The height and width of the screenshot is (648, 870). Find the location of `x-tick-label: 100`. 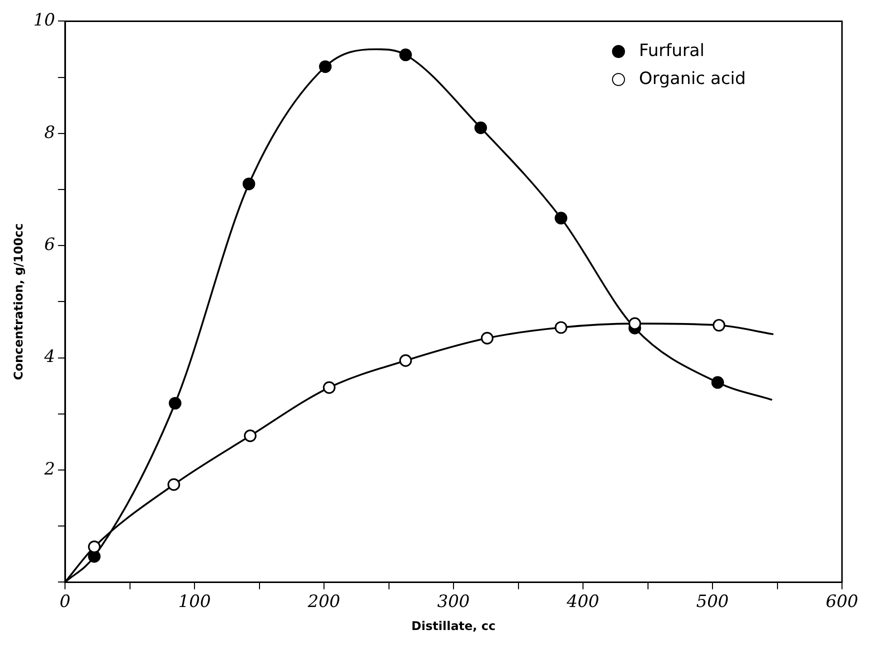

x-tick-label: 100 is located at coordinates (194, 602).